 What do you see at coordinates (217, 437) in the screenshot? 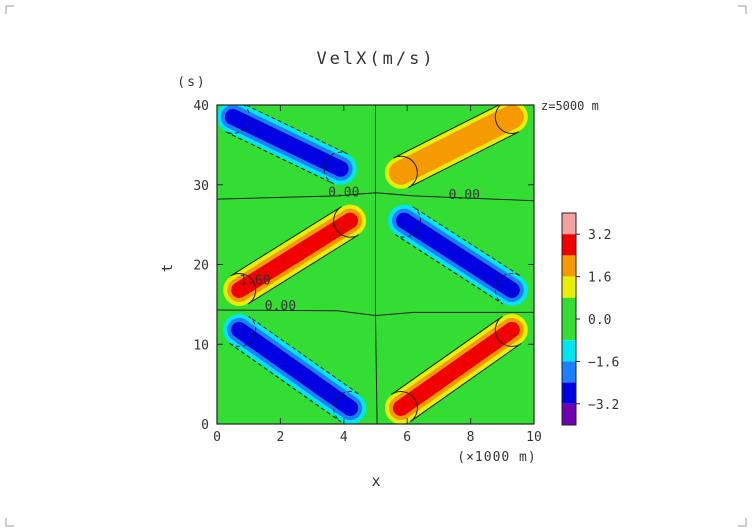
I see `x-tick-label: 0` at bounding box center [217, 437].